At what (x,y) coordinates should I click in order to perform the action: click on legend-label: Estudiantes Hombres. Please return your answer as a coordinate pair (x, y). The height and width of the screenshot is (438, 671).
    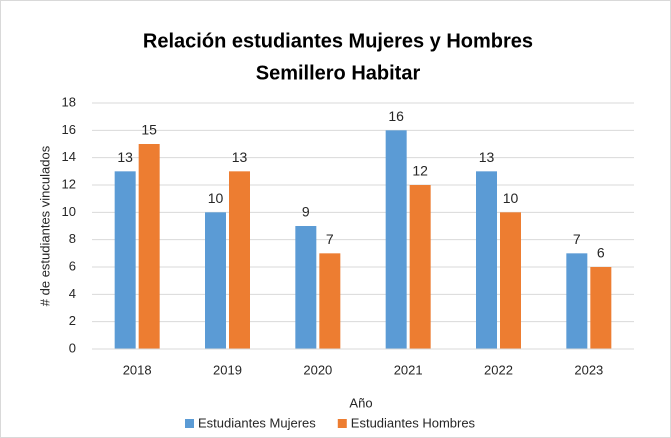
    Looking at the image, I should click on (413, 422).